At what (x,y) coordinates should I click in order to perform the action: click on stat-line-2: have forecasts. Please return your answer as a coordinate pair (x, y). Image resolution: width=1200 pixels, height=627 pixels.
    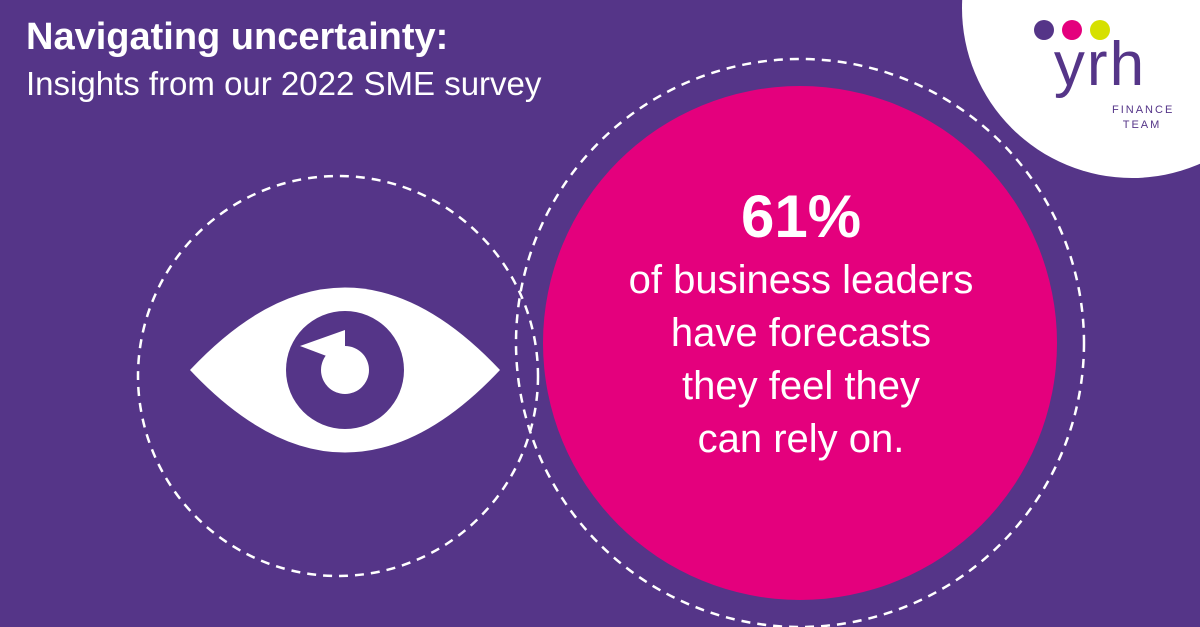
    Looking at the image, I should click on (801, 333).